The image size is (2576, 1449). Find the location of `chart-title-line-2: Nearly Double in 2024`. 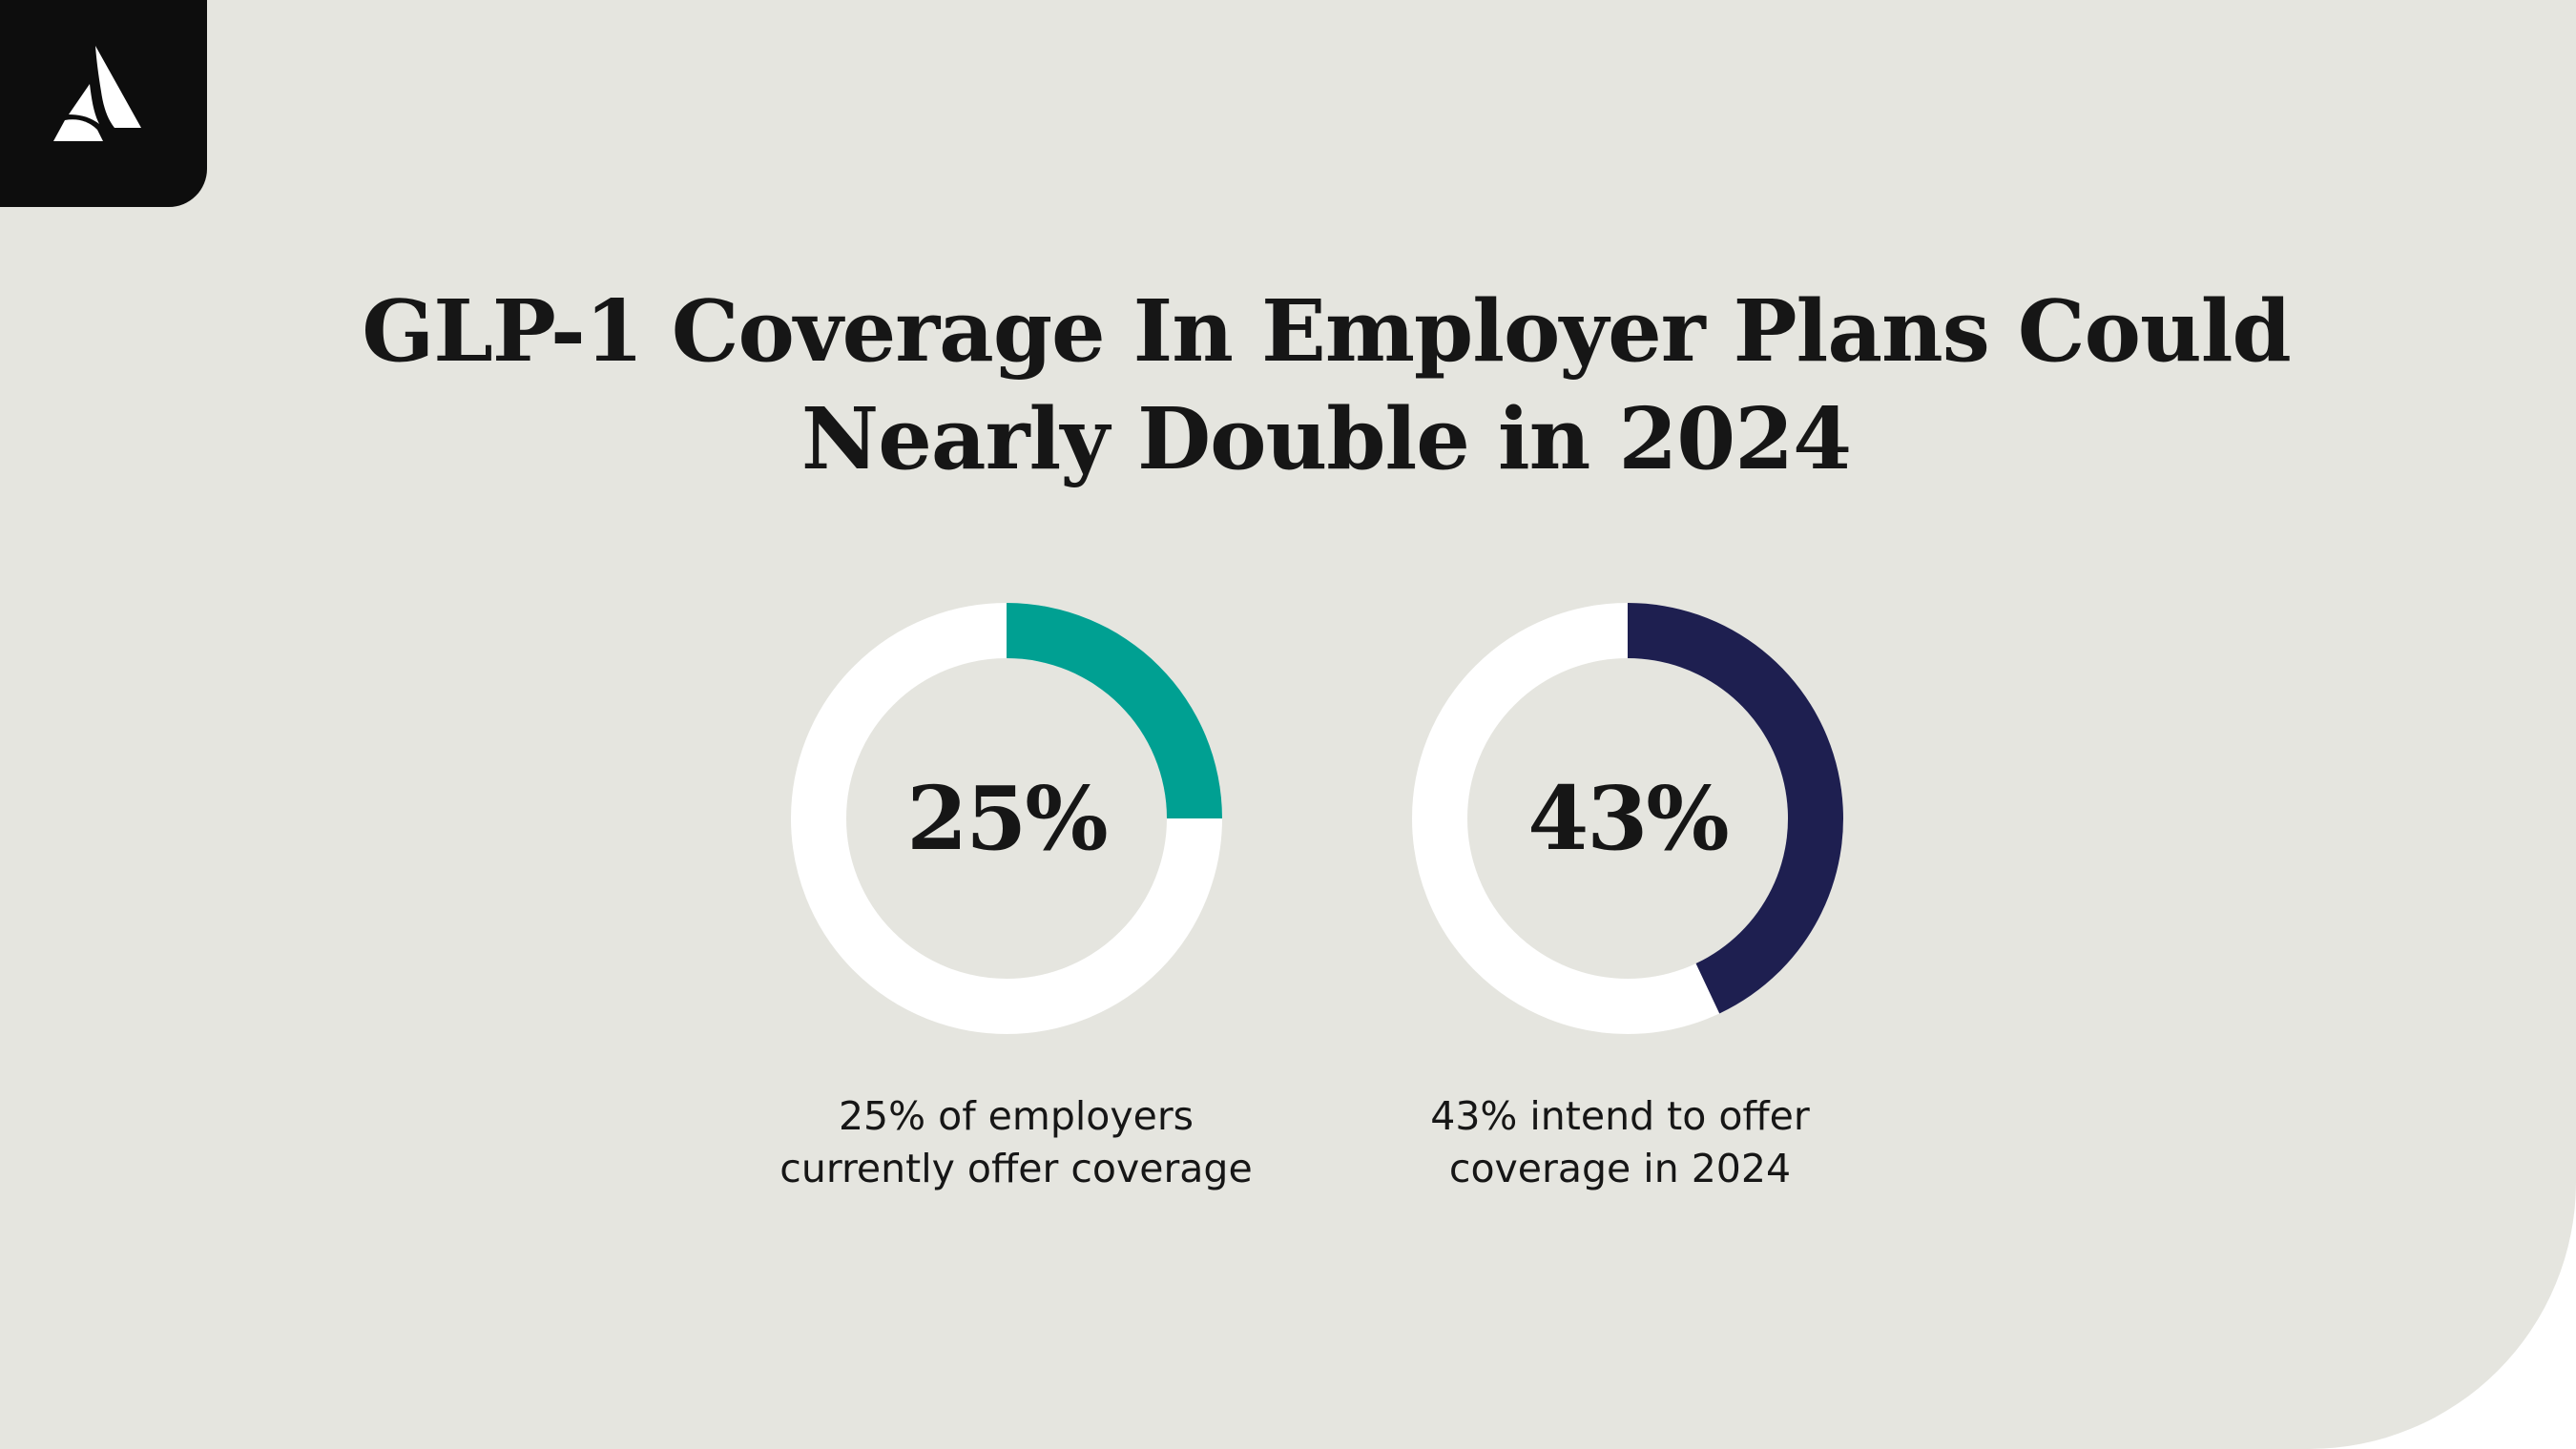

chart-title-line-2: Nearly Double in 2024 is located at coordinates (1326, 438).